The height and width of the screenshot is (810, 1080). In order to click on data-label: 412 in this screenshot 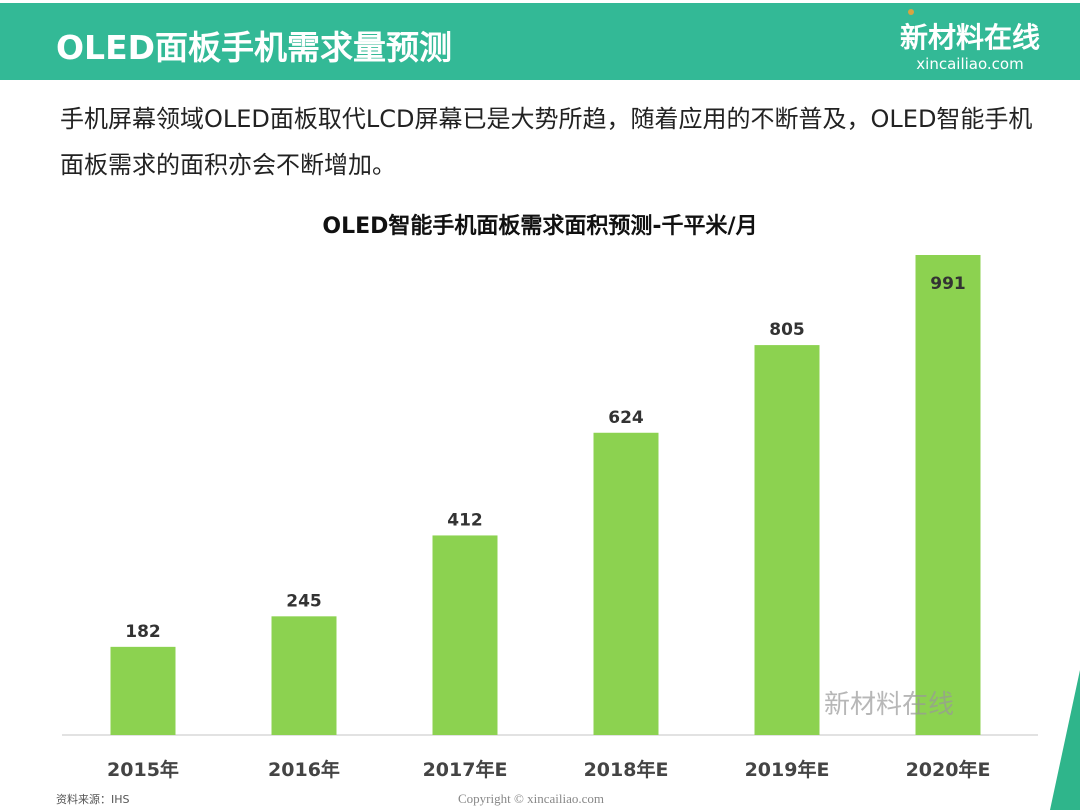, I will do `click(465, 520)`.